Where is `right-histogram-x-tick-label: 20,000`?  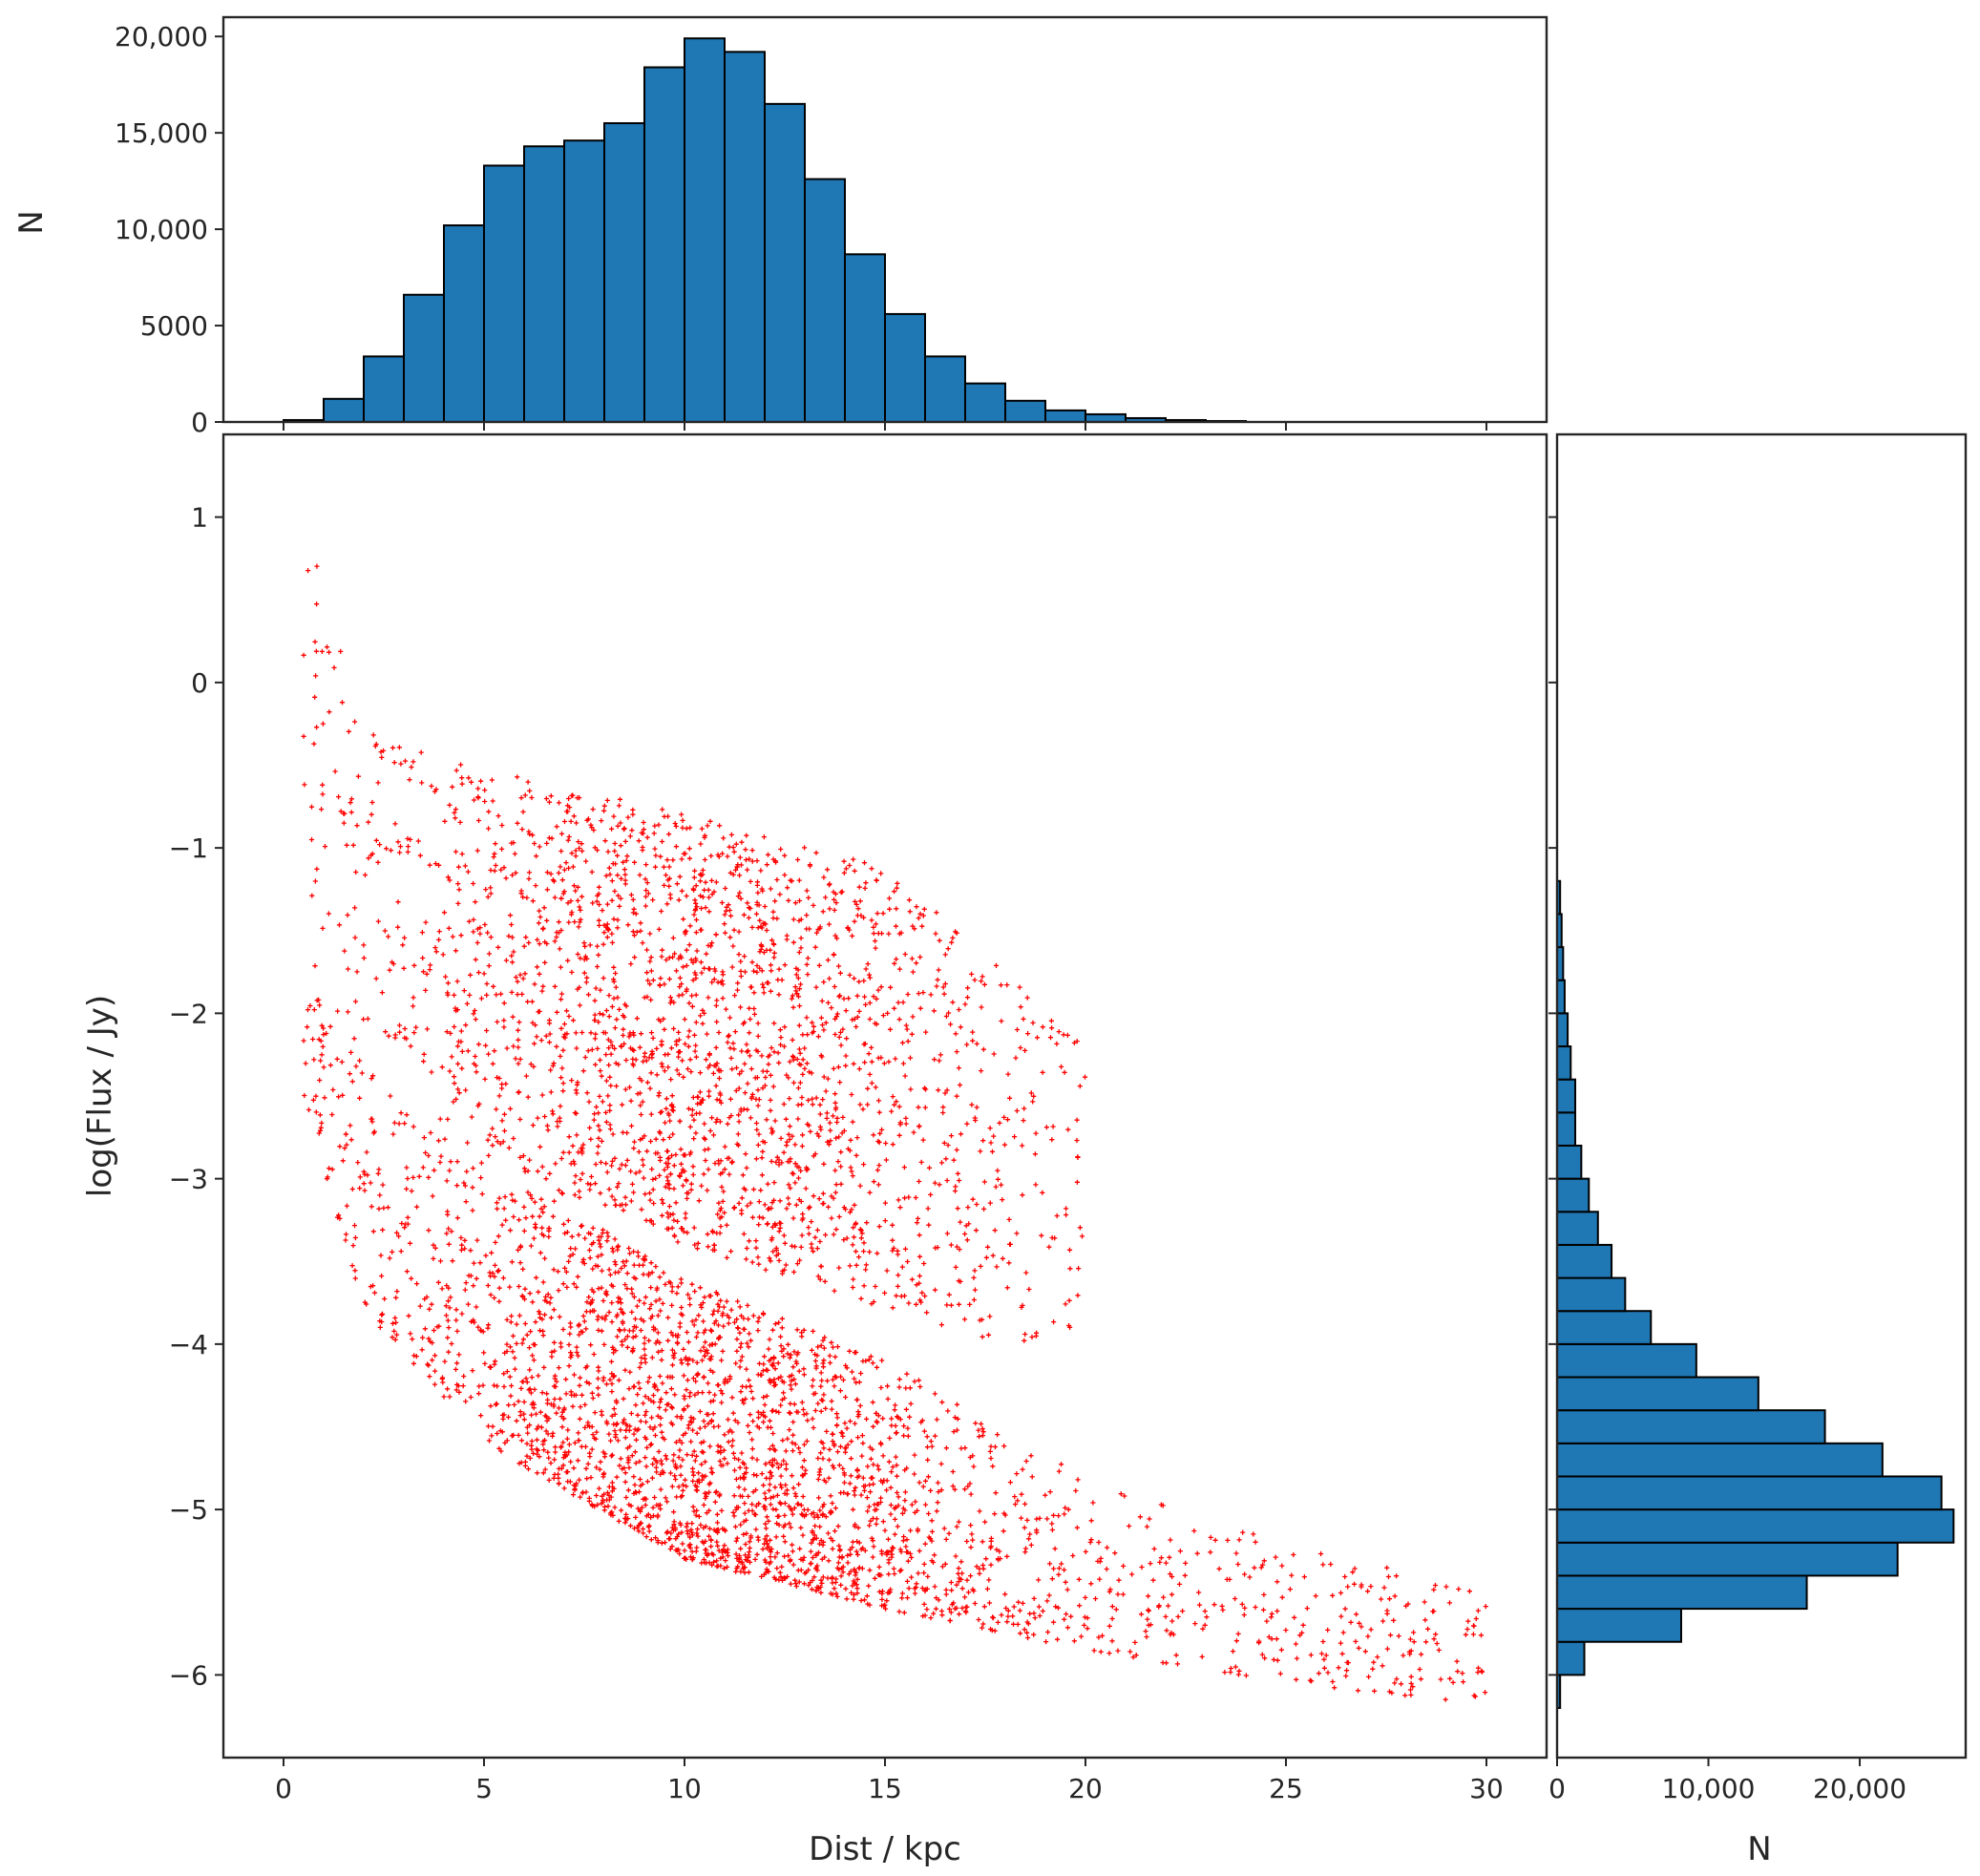
right-histogram-x-tick-label: 20,000 is located at coordinates (1859, 1788).